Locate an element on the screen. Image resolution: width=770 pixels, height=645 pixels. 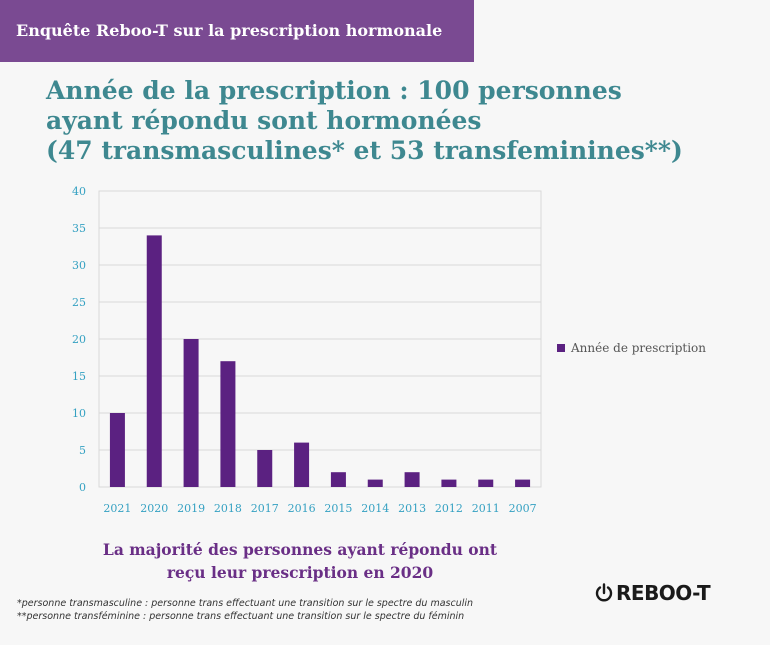
x-tick-label-2019: 2019 is located at coordinates (191, 508).